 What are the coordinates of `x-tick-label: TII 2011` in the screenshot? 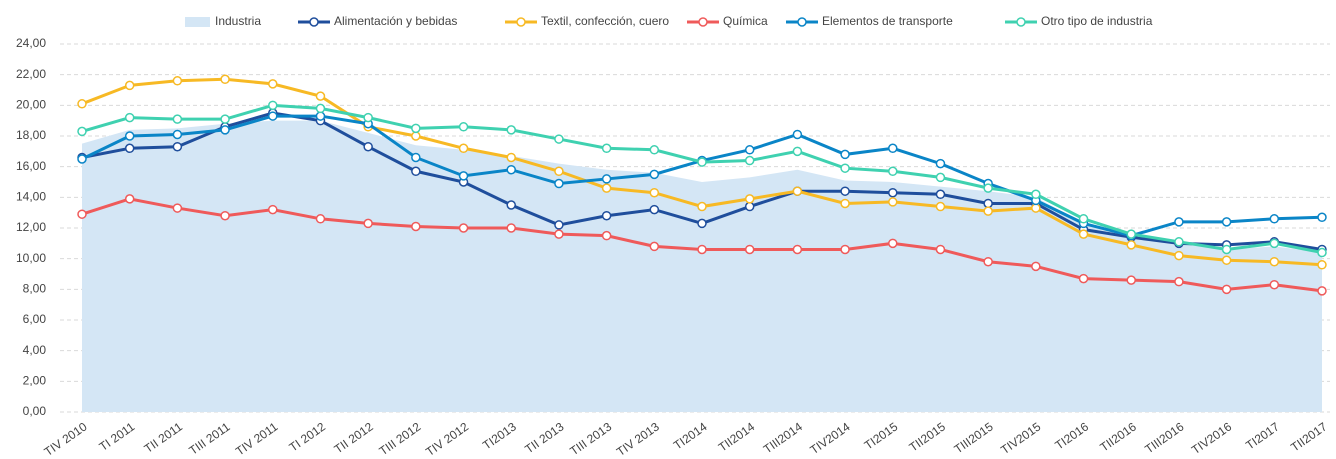 It's located at (164, 437).